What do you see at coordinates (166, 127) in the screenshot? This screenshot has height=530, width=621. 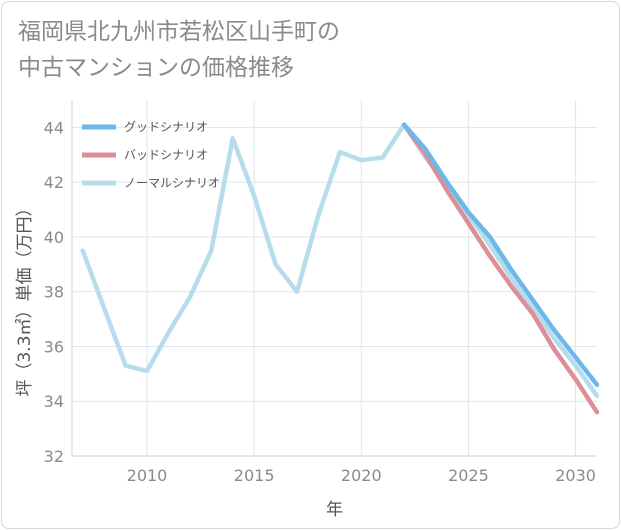 I see `legend-label-0: グッドシナリオ` at bounding box center [166, 127].